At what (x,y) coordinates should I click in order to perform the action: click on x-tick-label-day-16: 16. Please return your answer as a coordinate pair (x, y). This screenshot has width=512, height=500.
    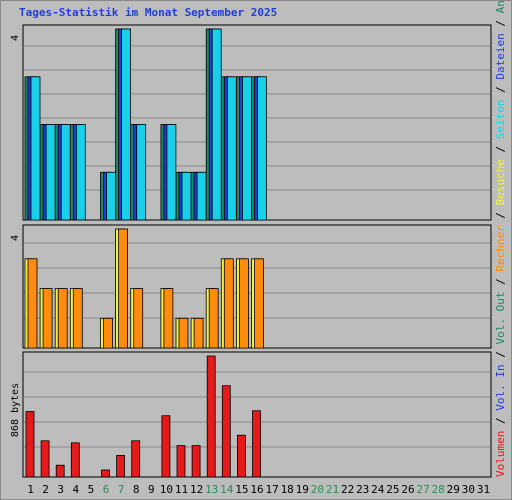
    Looking at the image, I should click on (256, 489).